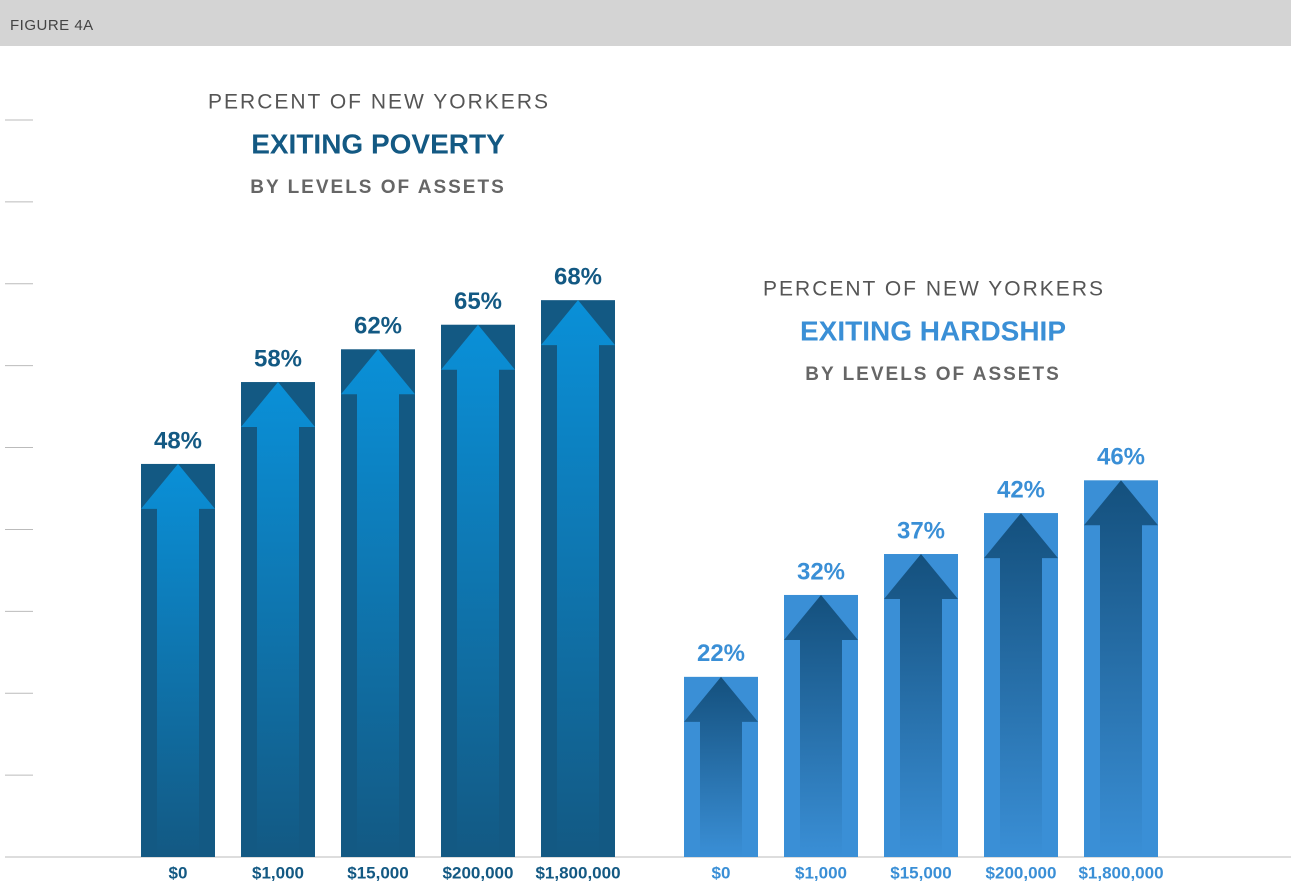 The height and width of the screenshot is (893, 1291). I want to click on value-label: 62%, so click(378, 326).